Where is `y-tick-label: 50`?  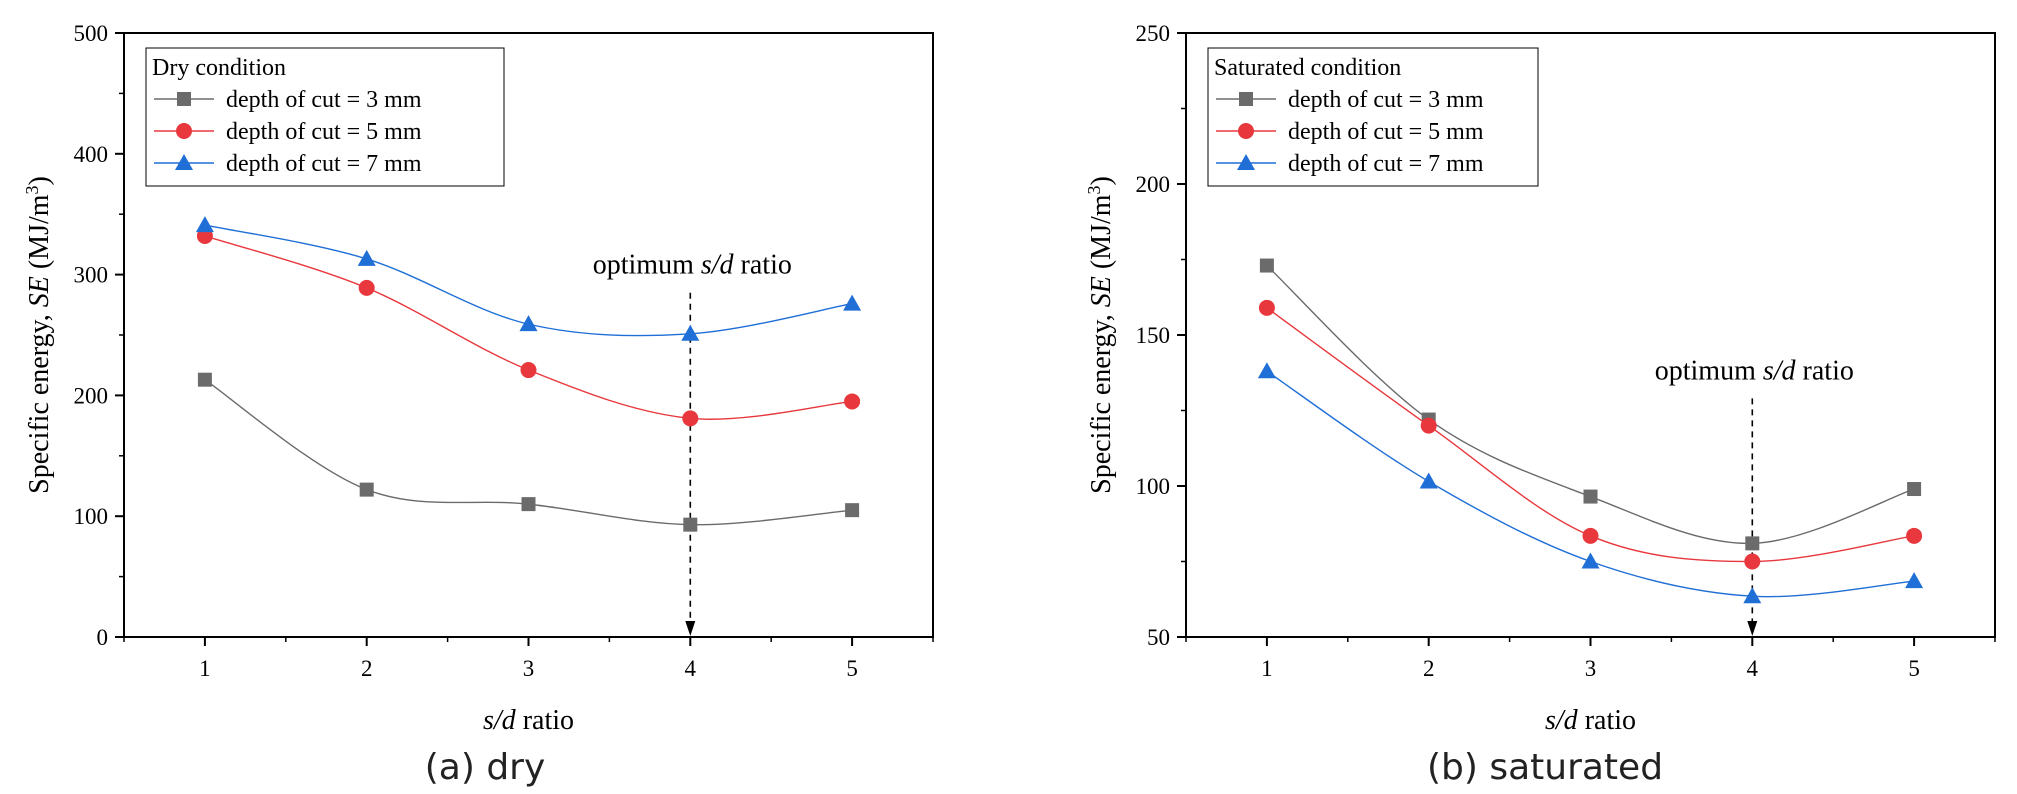
y-tick-label: 50 is located at coordinates (1158, 637).